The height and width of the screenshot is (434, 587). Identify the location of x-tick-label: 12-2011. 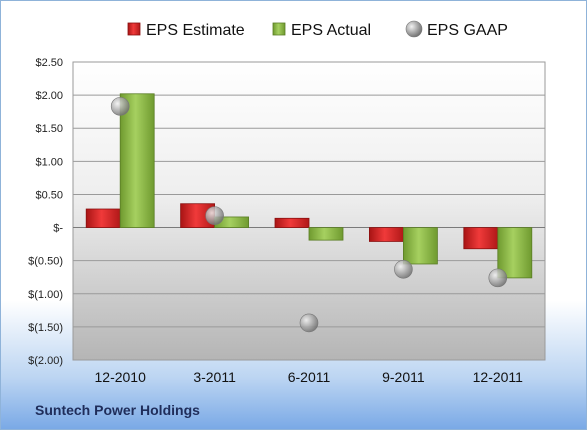
(498, 377).